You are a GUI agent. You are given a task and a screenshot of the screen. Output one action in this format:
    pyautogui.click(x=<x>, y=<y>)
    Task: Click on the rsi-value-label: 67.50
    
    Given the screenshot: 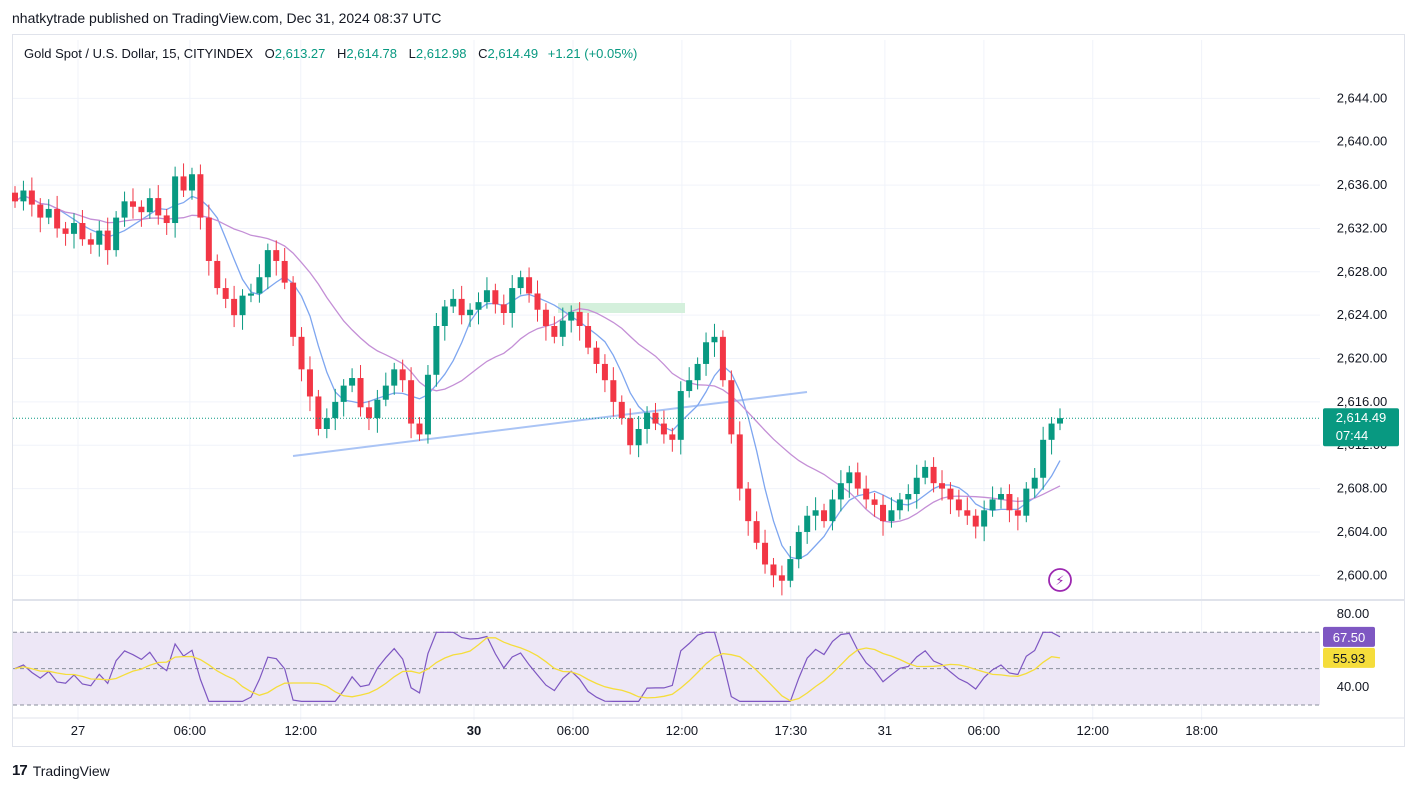 What is the action you would take?
    pyautogui.click(x=1349, y=637)
    